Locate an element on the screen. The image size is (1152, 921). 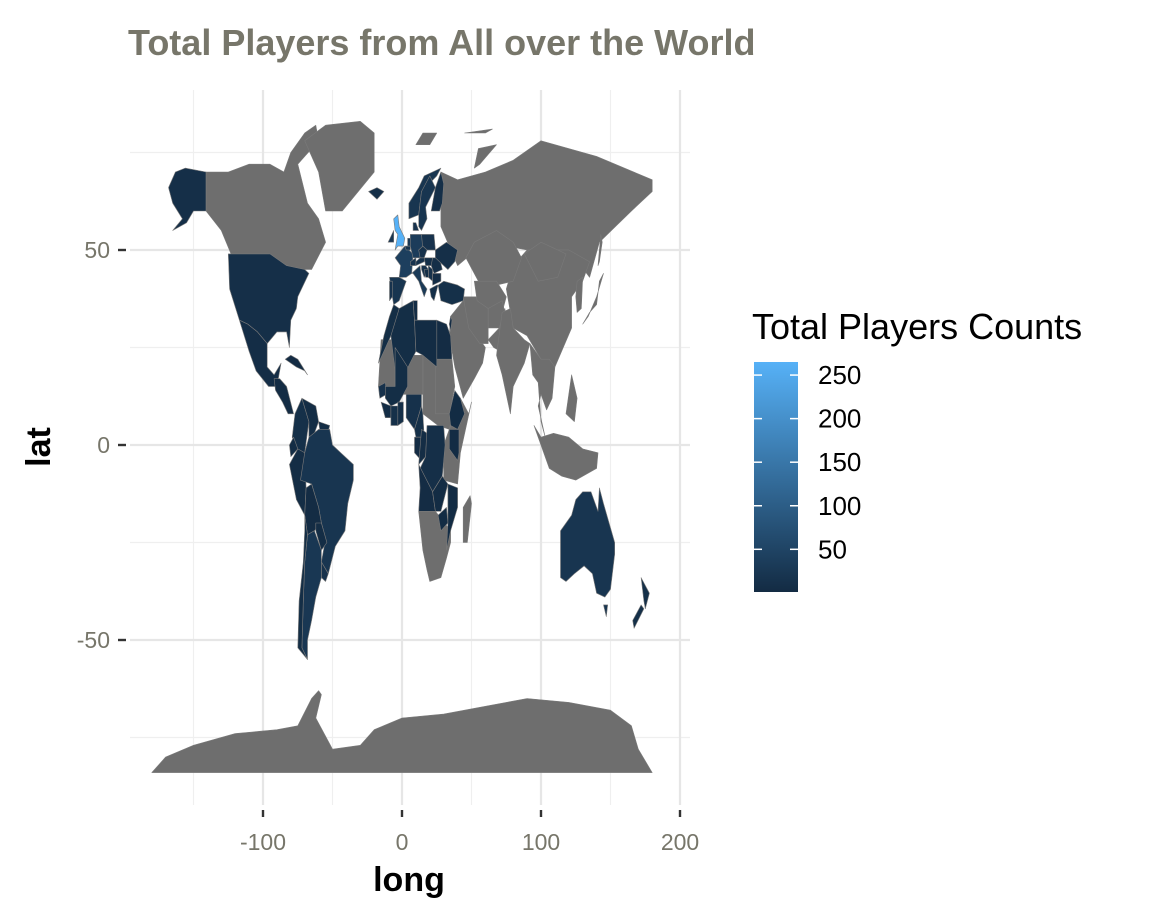
region-angola is located at coordinates (427, 488).